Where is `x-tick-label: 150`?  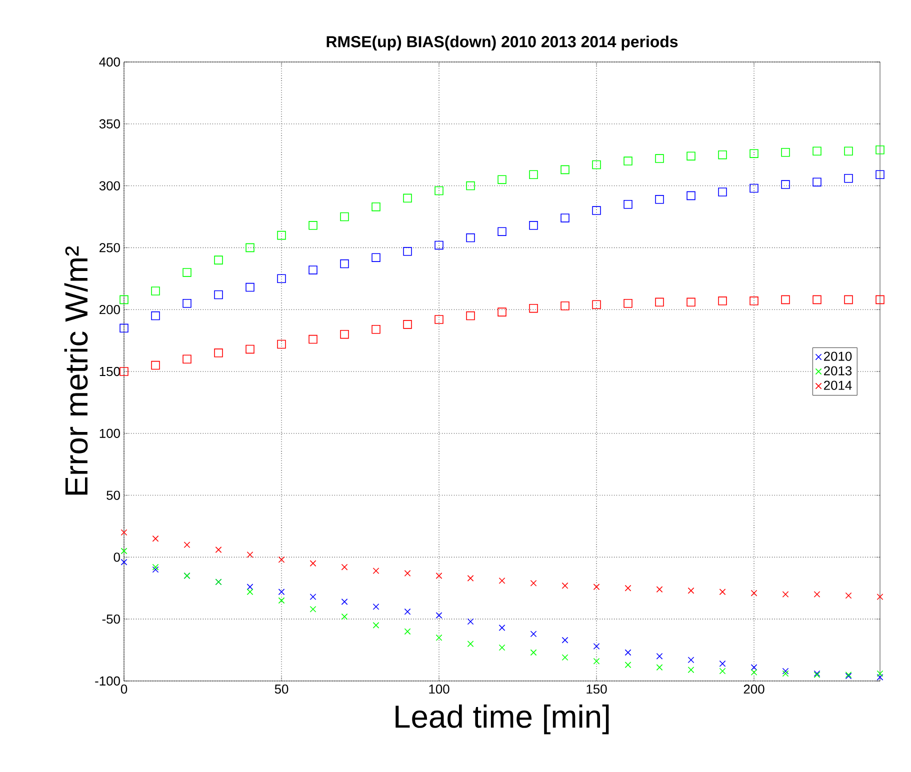
x-tick-label: 150 is located at coordinates (596, 689).